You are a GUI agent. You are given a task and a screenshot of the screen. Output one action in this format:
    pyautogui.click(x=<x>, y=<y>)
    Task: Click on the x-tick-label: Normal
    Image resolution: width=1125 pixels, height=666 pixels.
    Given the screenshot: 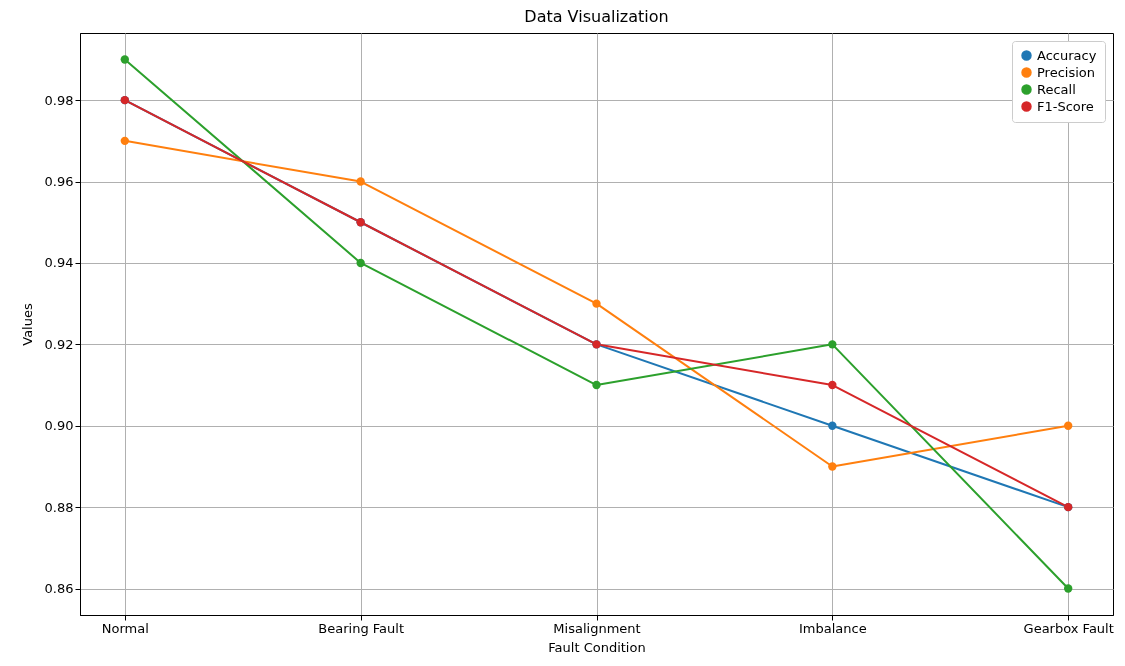 What is the action you would take?
    pyautogui.click(x=125, y=628)
    